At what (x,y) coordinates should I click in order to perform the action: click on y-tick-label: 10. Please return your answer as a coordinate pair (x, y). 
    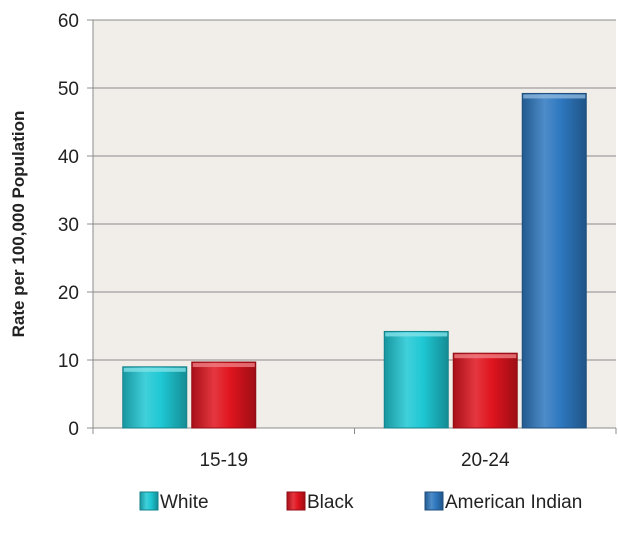
    Looking at the image, I should click on (68, 361).